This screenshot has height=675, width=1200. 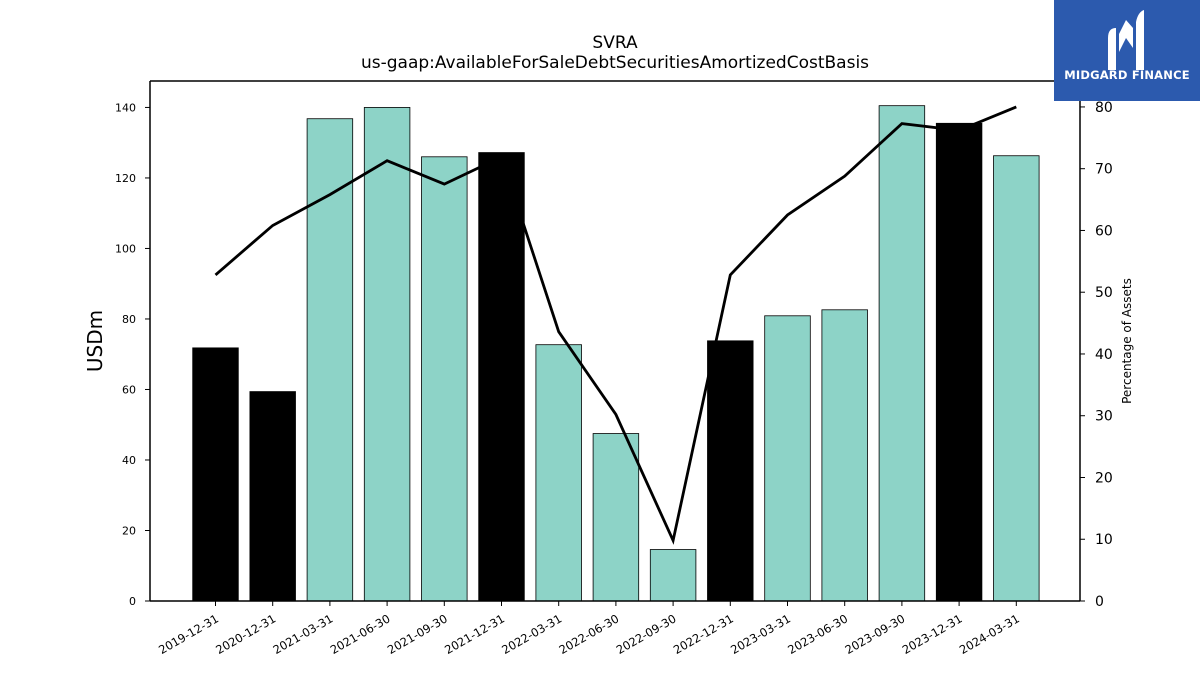 I want to click on left-tick-label: 0, so click(x=132, y=601).